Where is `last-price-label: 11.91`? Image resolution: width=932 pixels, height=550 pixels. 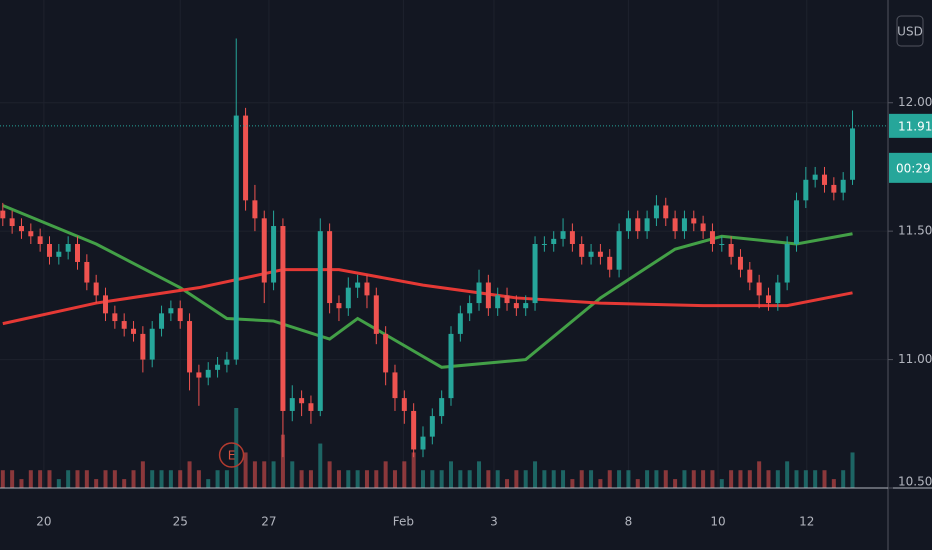 last-price-label: 11.91 is located at coordinates (915, 126).